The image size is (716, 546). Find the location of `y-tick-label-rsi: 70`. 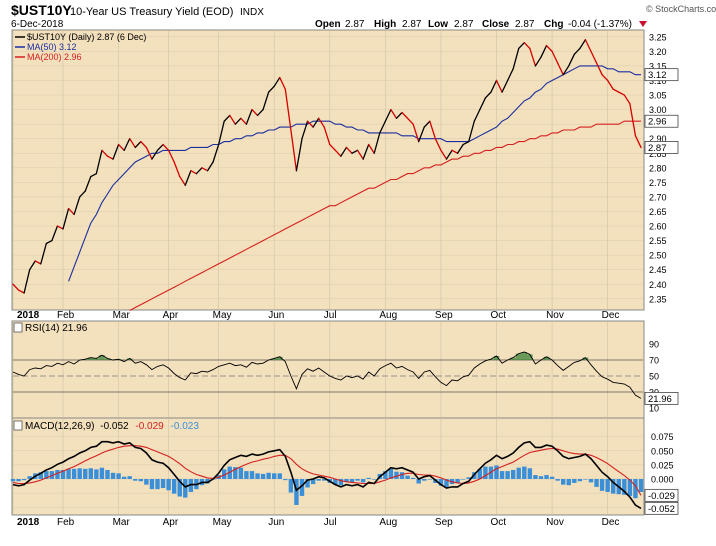

y-tick-label-rsi: 70 is located at coordinates (654, 361).